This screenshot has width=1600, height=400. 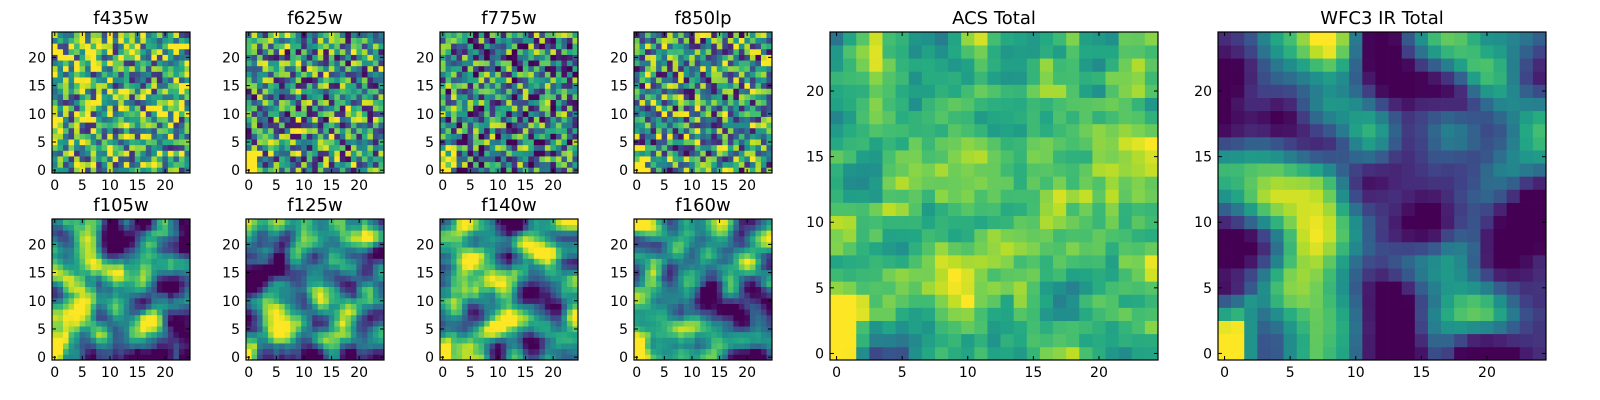 I want to click on x-tick-label: 15, so click(x=332, y=373).